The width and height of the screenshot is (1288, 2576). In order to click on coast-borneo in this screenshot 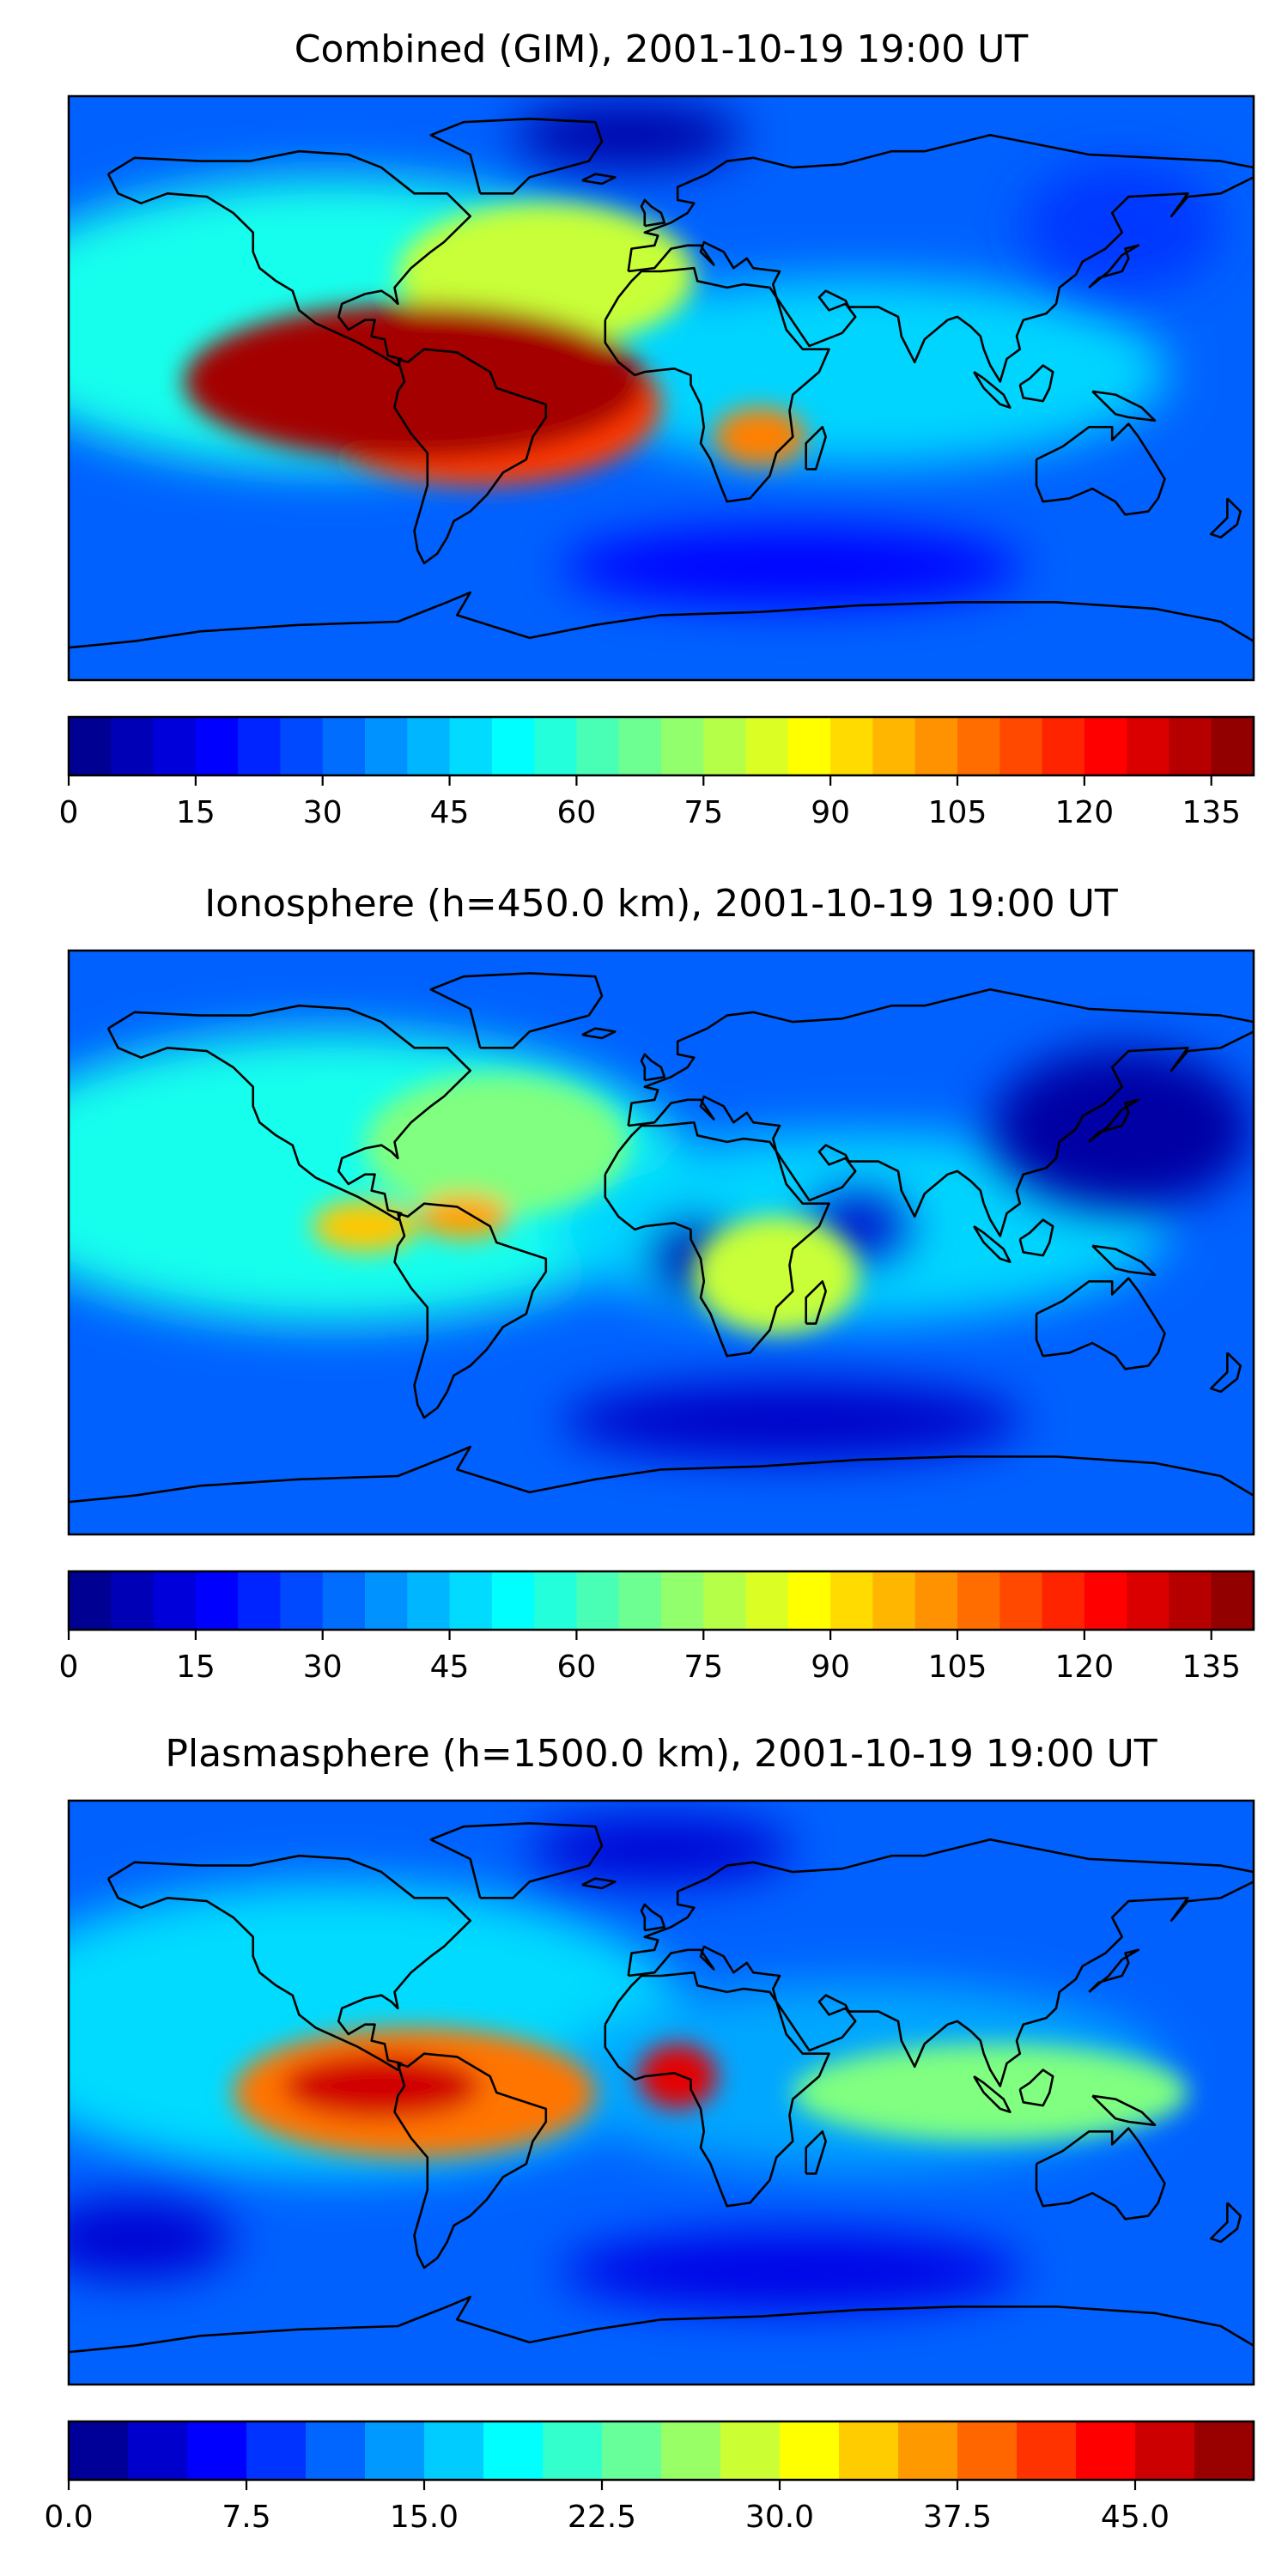, I will do `click(1036, 2088)`.